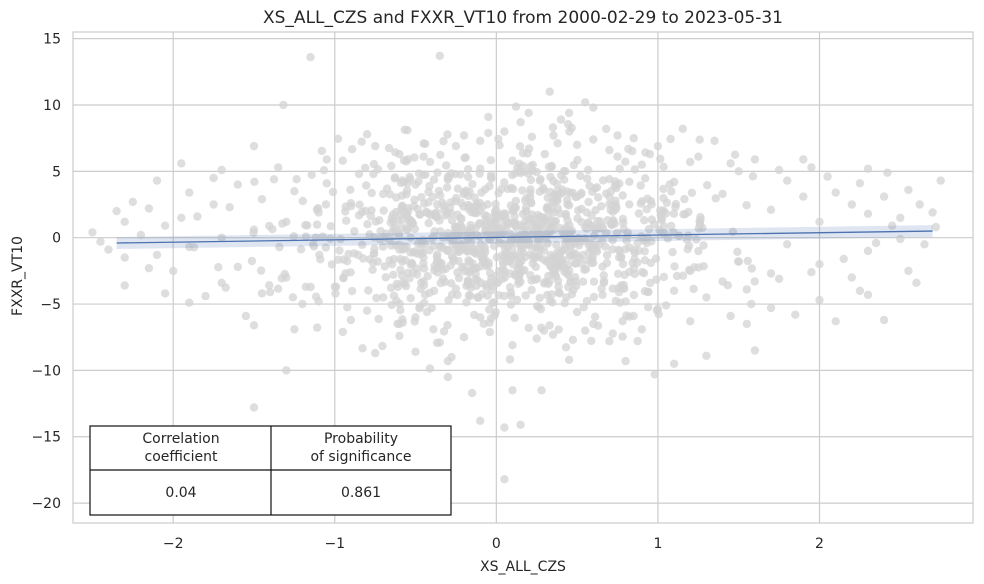  Describe the element at coordinates (496, 544) in the screenshot. I see `x-tick-label: 0` at that location.